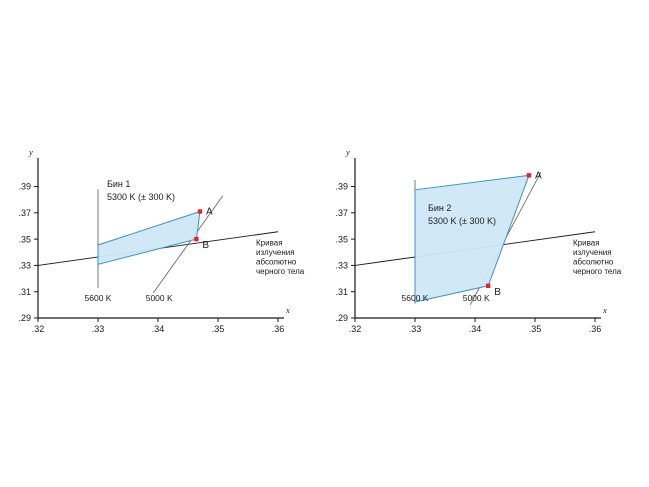 This screenshot has width=649, height=487. I want to click on bin-title: Бин 2, so click(439, 208).